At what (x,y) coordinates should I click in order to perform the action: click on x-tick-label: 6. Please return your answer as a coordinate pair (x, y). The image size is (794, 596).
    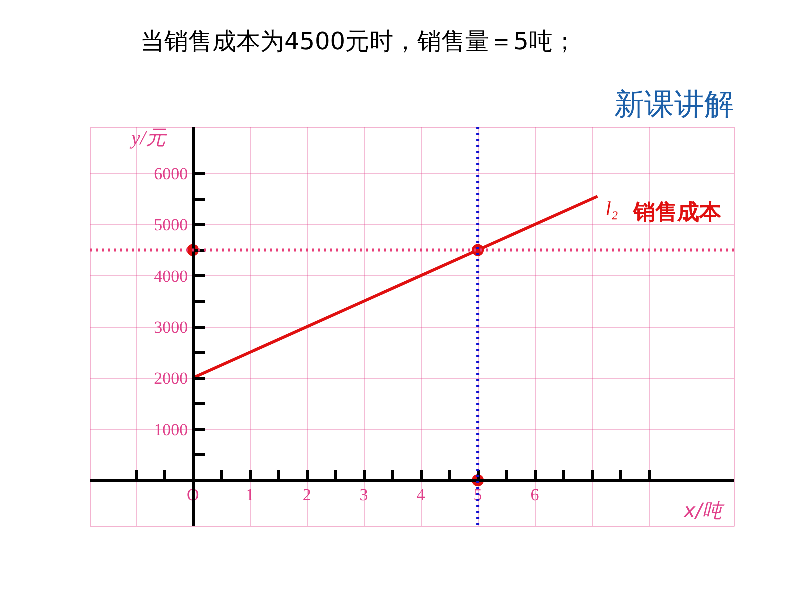
    Looking at the image, I should click on (535, 494).